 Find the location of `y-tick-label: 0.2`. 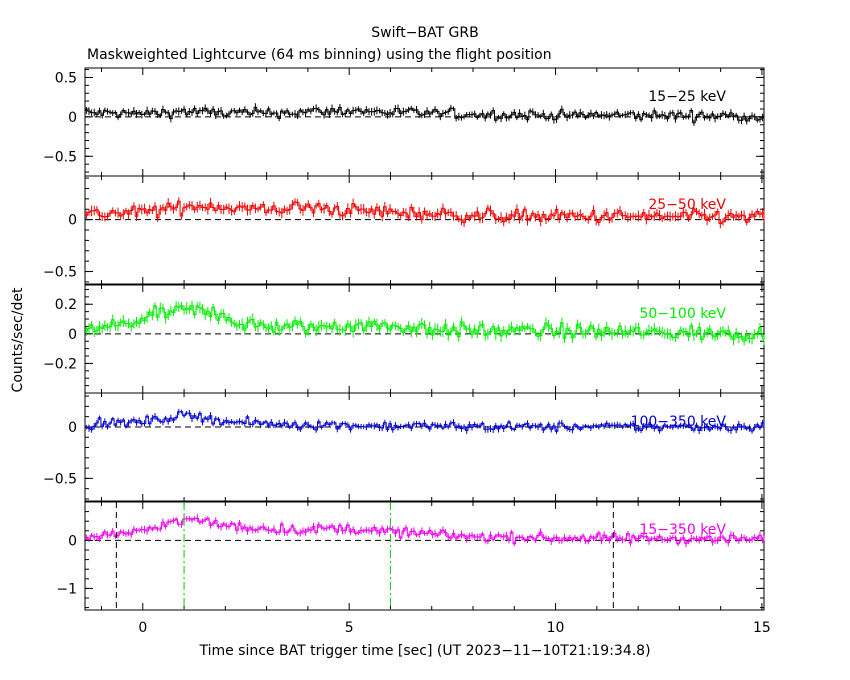

y-tick-label: 0.2 is located at coordinates (66, 305).